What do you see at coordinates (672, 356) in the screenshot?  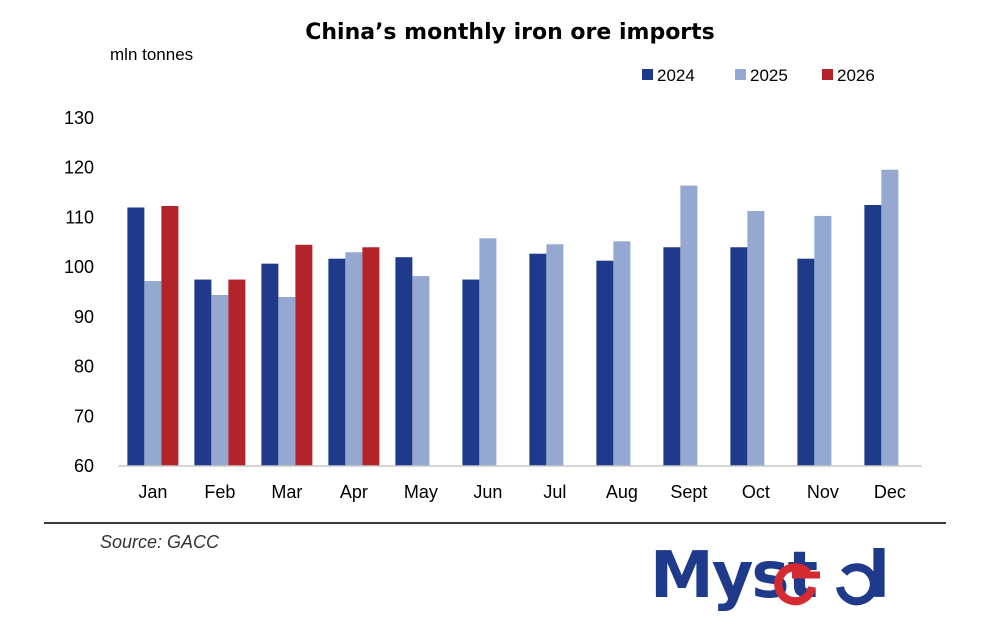 I see `bar-2024-sept` at bounding box center [672, 356].